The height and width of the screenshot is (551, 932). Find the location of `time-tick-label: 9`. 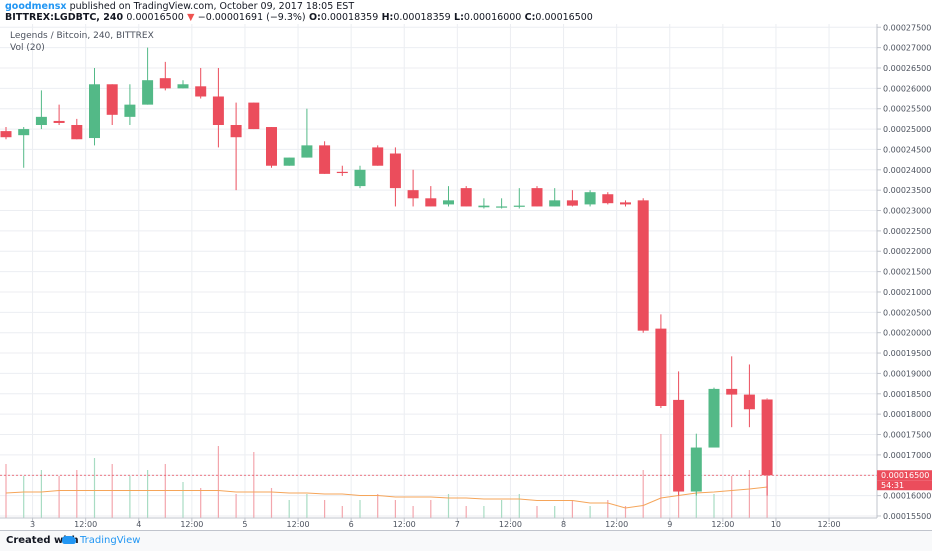

time-tick-label: 9 is located at coordinates (669, 524).